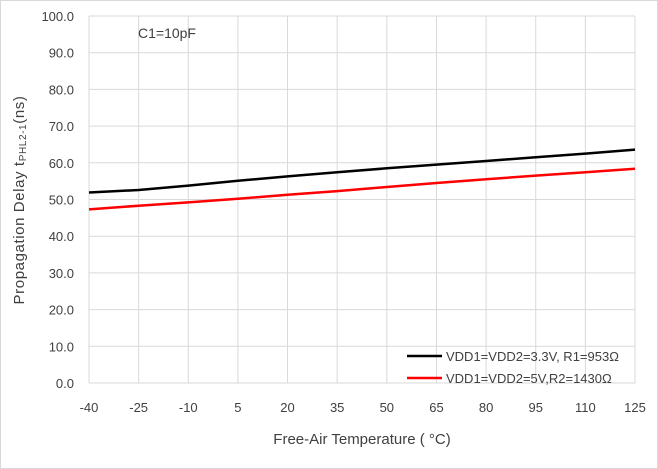 The image size is (658, 469). Describe the element at coordinates (486, 407) in the screenshot. I see `x-tick-label: 80` at that location.